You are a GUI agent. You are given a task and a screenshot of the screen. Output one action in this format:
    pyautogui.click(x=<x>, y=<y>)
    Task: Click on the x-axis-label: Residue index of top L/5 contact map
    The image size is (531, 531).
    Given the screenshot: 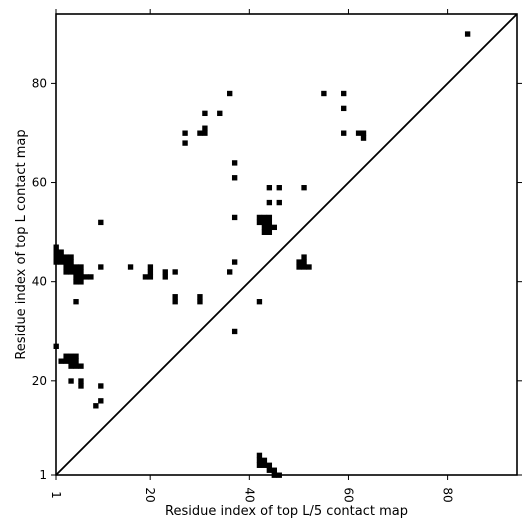 What is the action you would take?
    pyautogui.click(x=286, y=511)
    